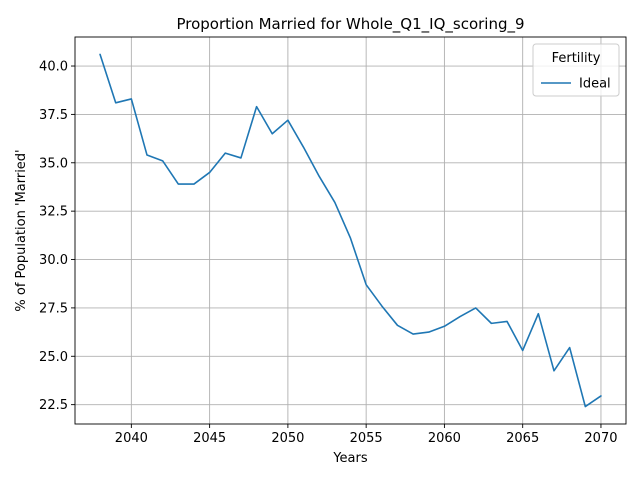  What do you see at coordinates (600, 438) in the screenshot?
I see `x-tick-label: 2070` at bounding box center [600, 438].